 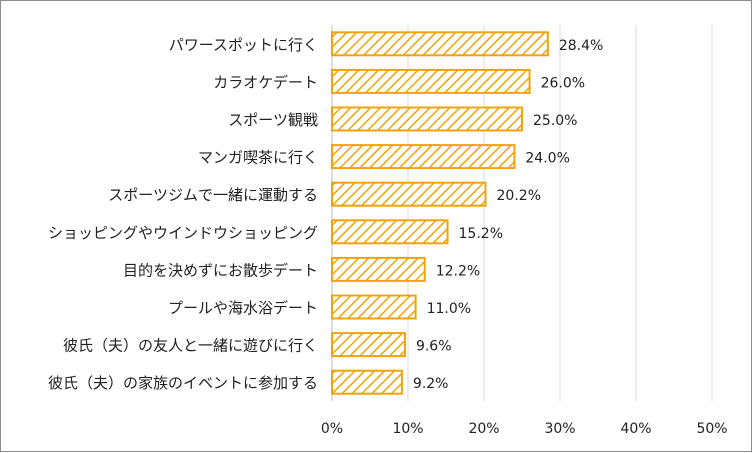 I want to click on data-label: 9.2%, so click(x=431, y=384).